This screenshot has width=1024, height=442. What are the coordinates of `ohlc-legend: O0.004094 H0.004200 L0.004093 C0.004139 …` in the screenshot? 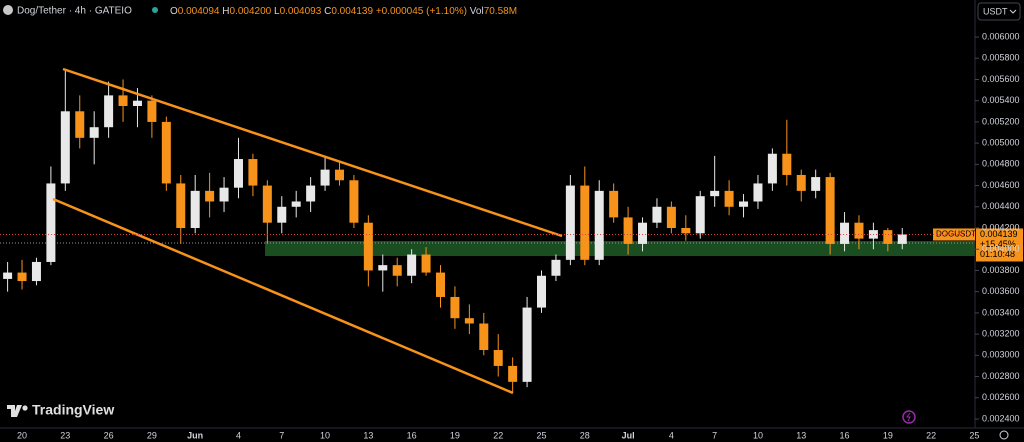 It's located at (343, 11).